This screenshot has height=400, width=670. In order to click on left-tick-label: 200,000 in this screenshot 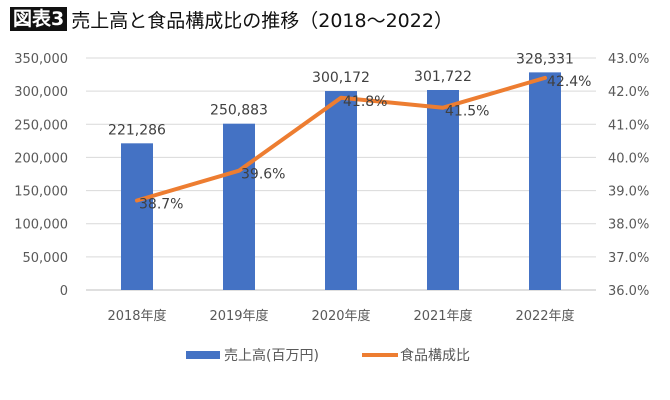, I will do `click(41, 158)`.